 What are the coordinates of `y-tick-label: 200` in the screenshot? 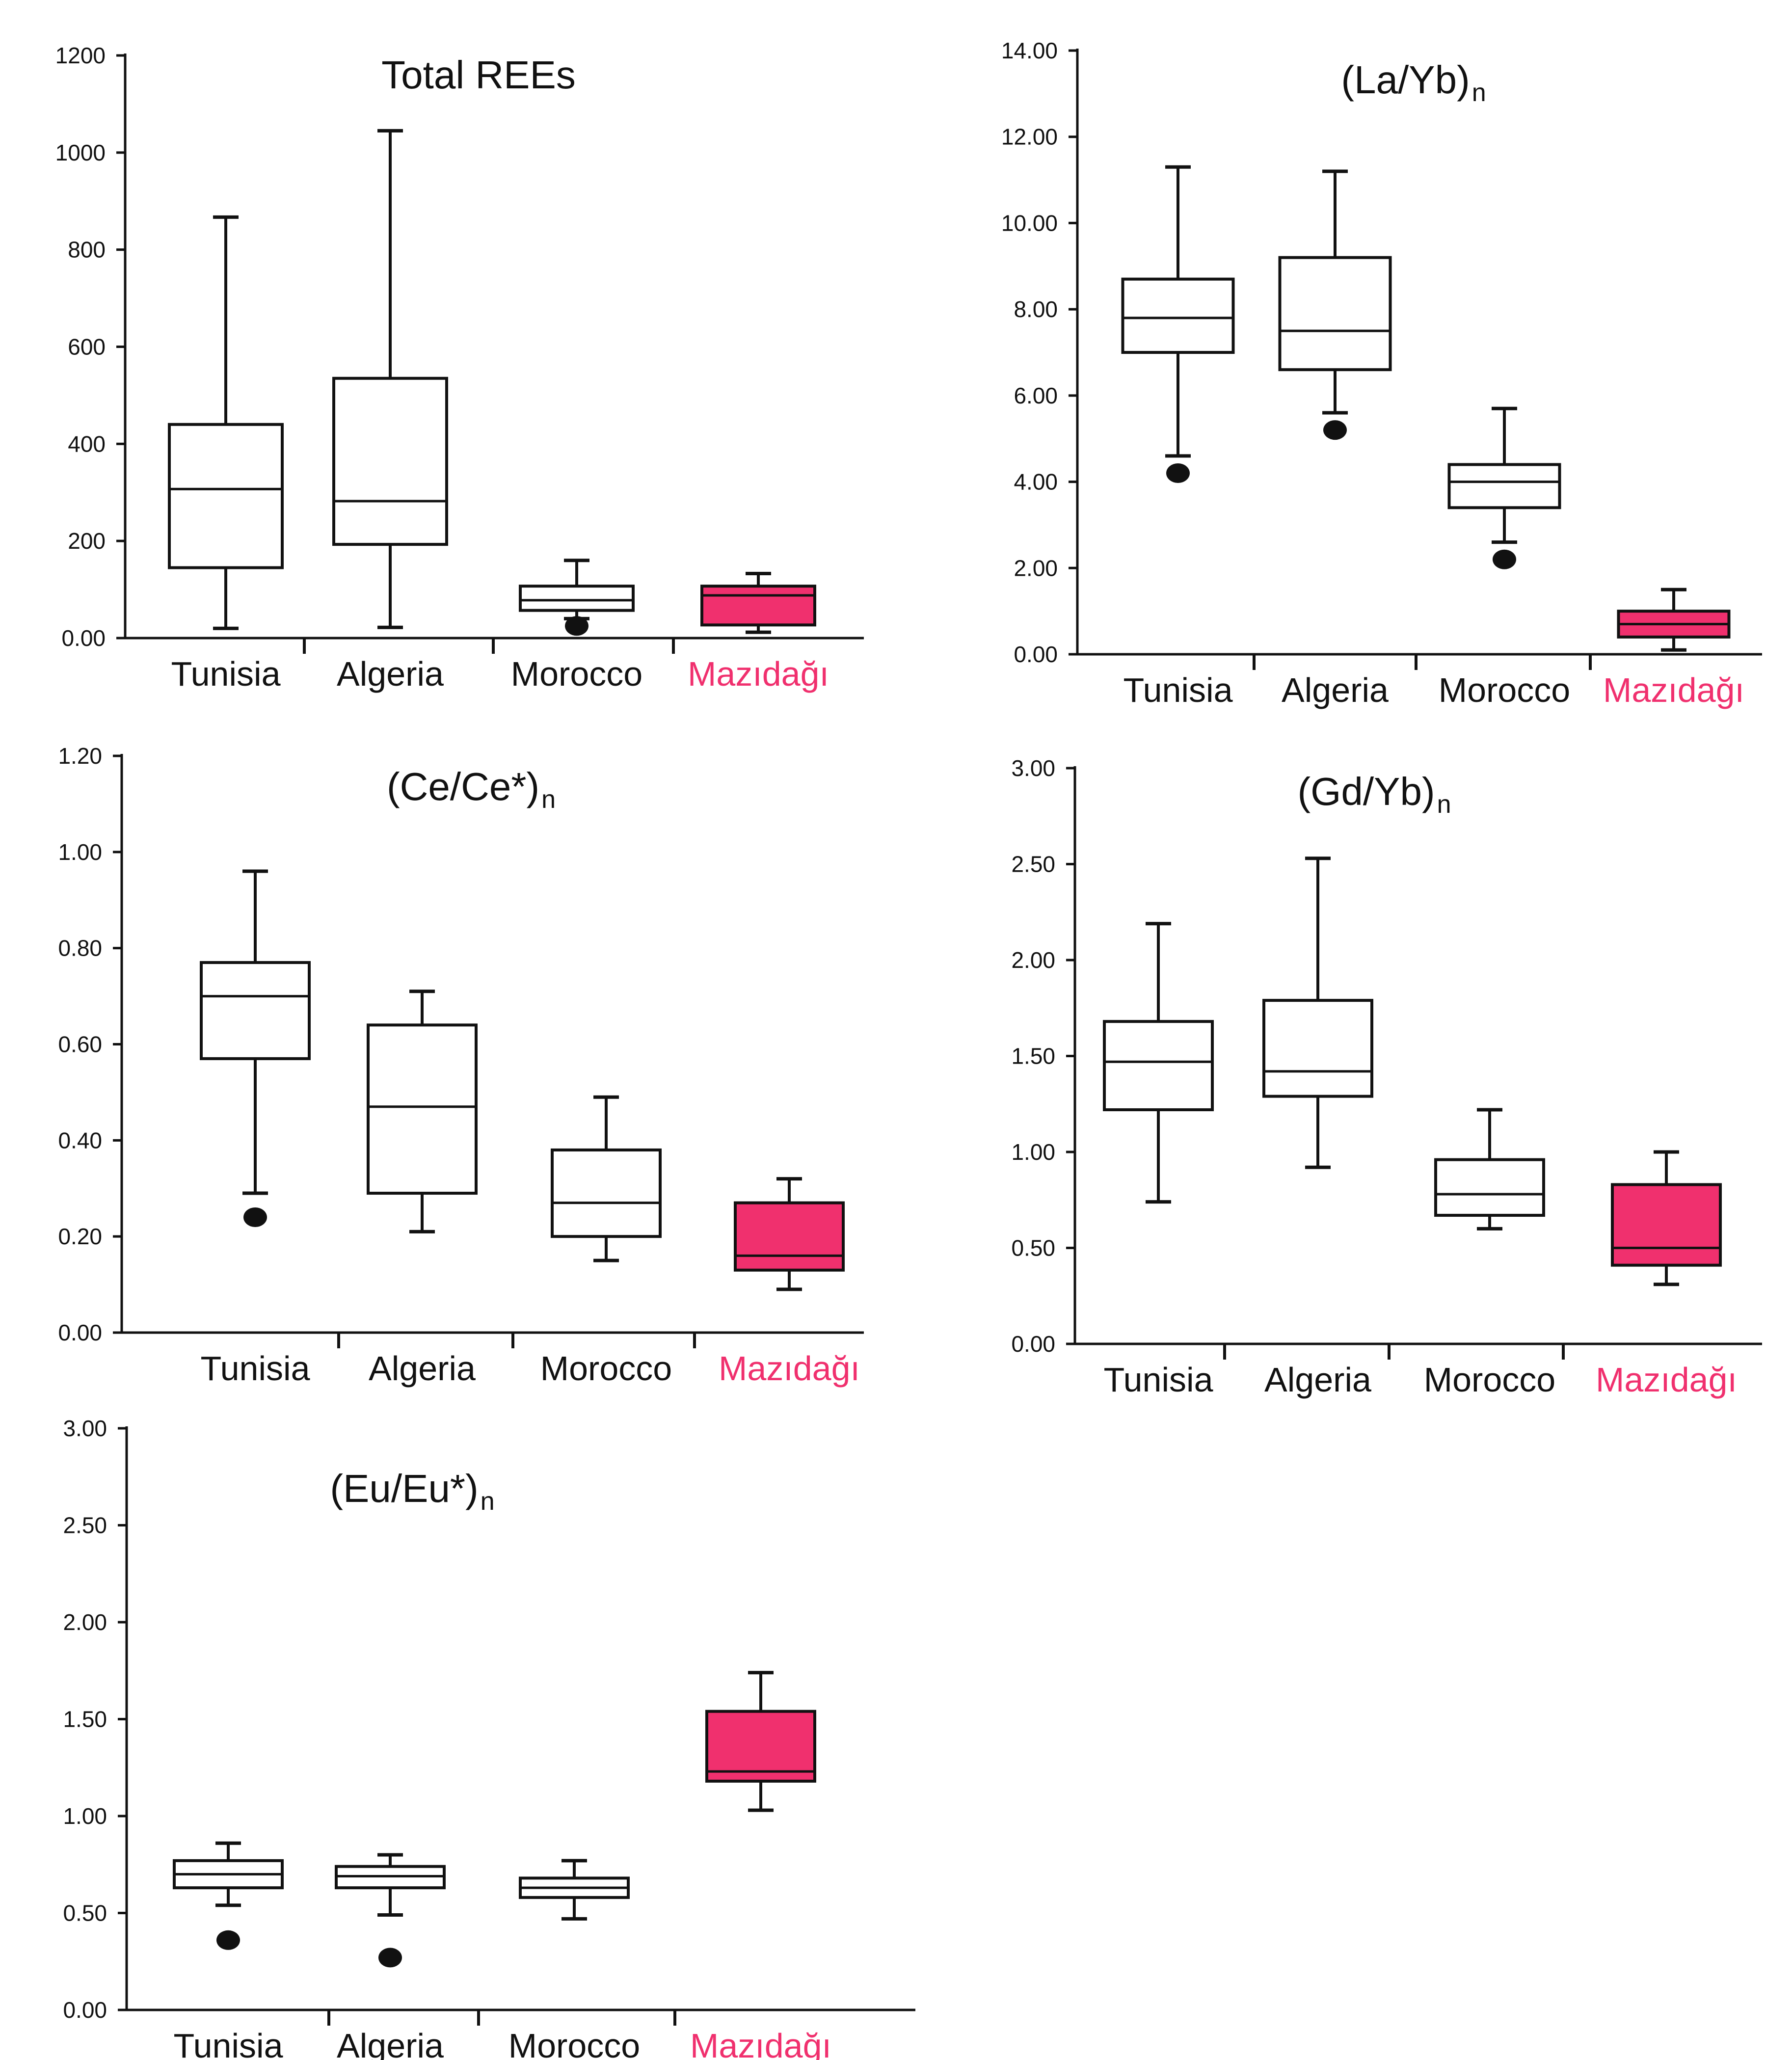 It's located at (87, 541).